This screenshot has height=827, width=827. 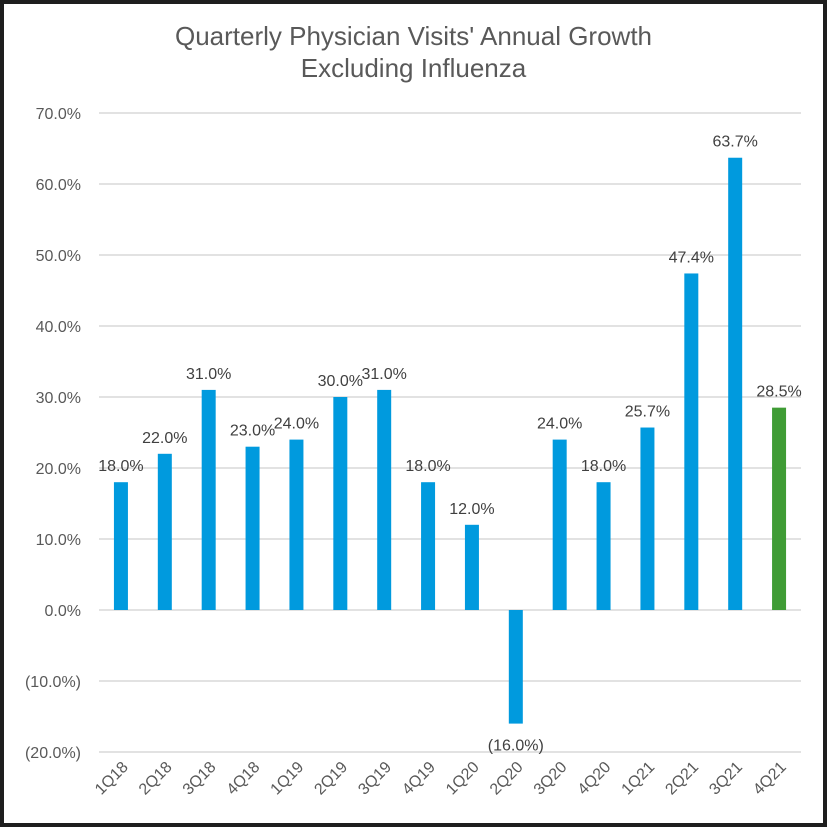 I want to click on x-tick-label: 2Q21, so click(x=682, y=779).